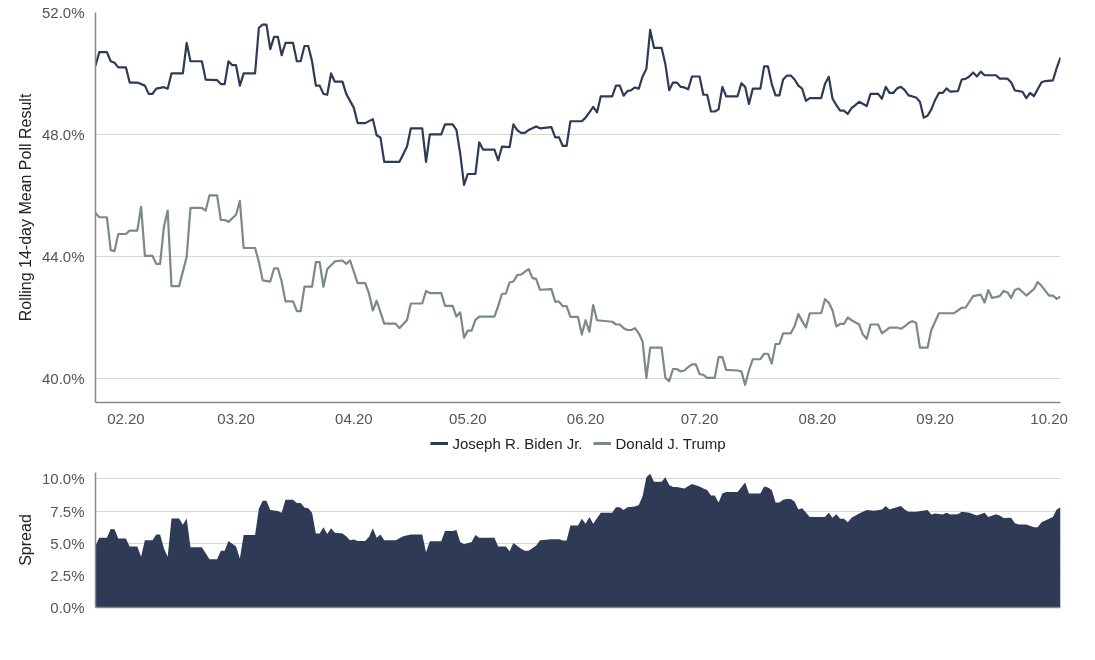 This screenshot has height=660, width=1095. I want to click on x-tick-label: 09.20, so click(935, 418).